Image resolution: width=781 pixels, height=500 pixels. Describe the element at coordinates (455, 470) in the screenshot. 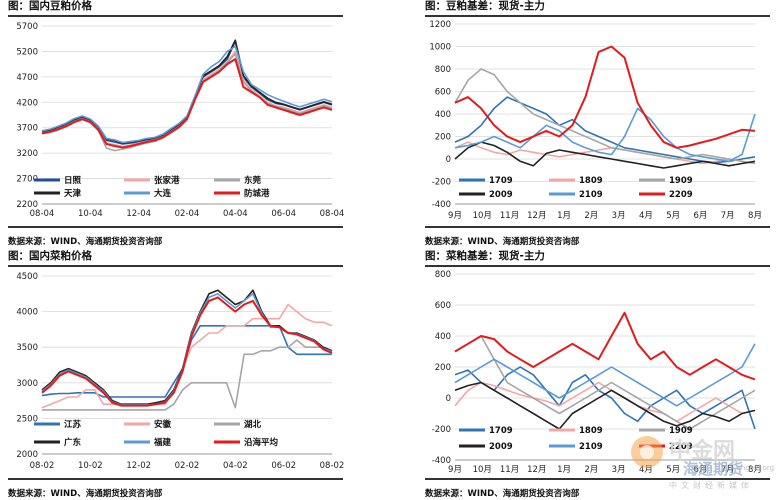

I see `x-tick-label: 9月` at that location.